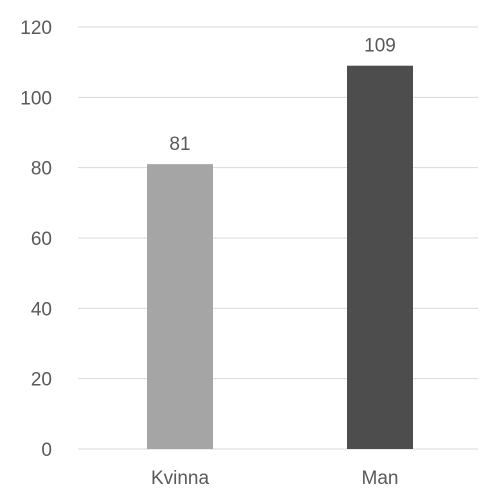  What do you see at coordinates (275, 478) in the screenshot?
I see `x-axis-category-labels: Kvinna Man` at bounding box center [275, 478].